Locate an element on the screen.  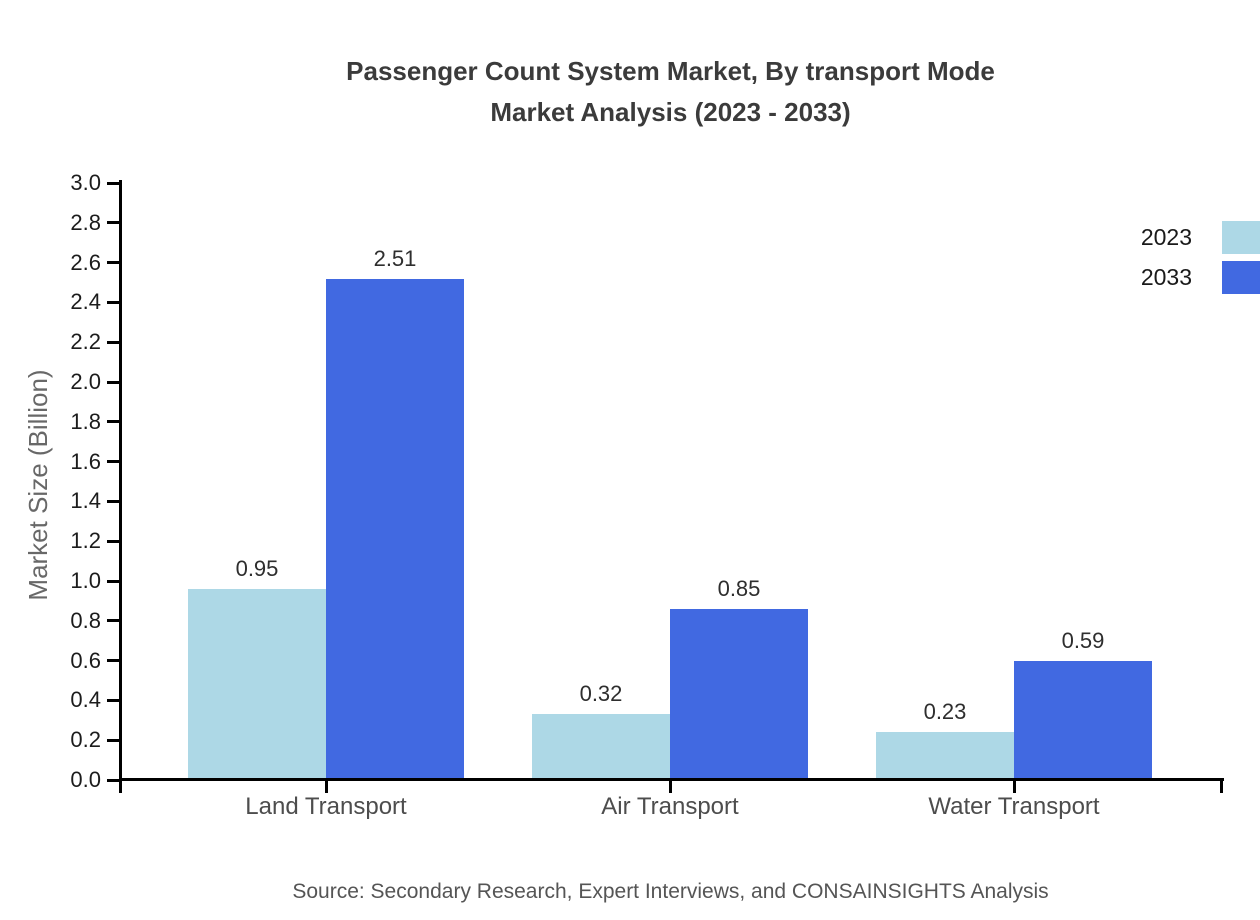
bar-value-label: 0.32 is located at coordinates (601, 694).